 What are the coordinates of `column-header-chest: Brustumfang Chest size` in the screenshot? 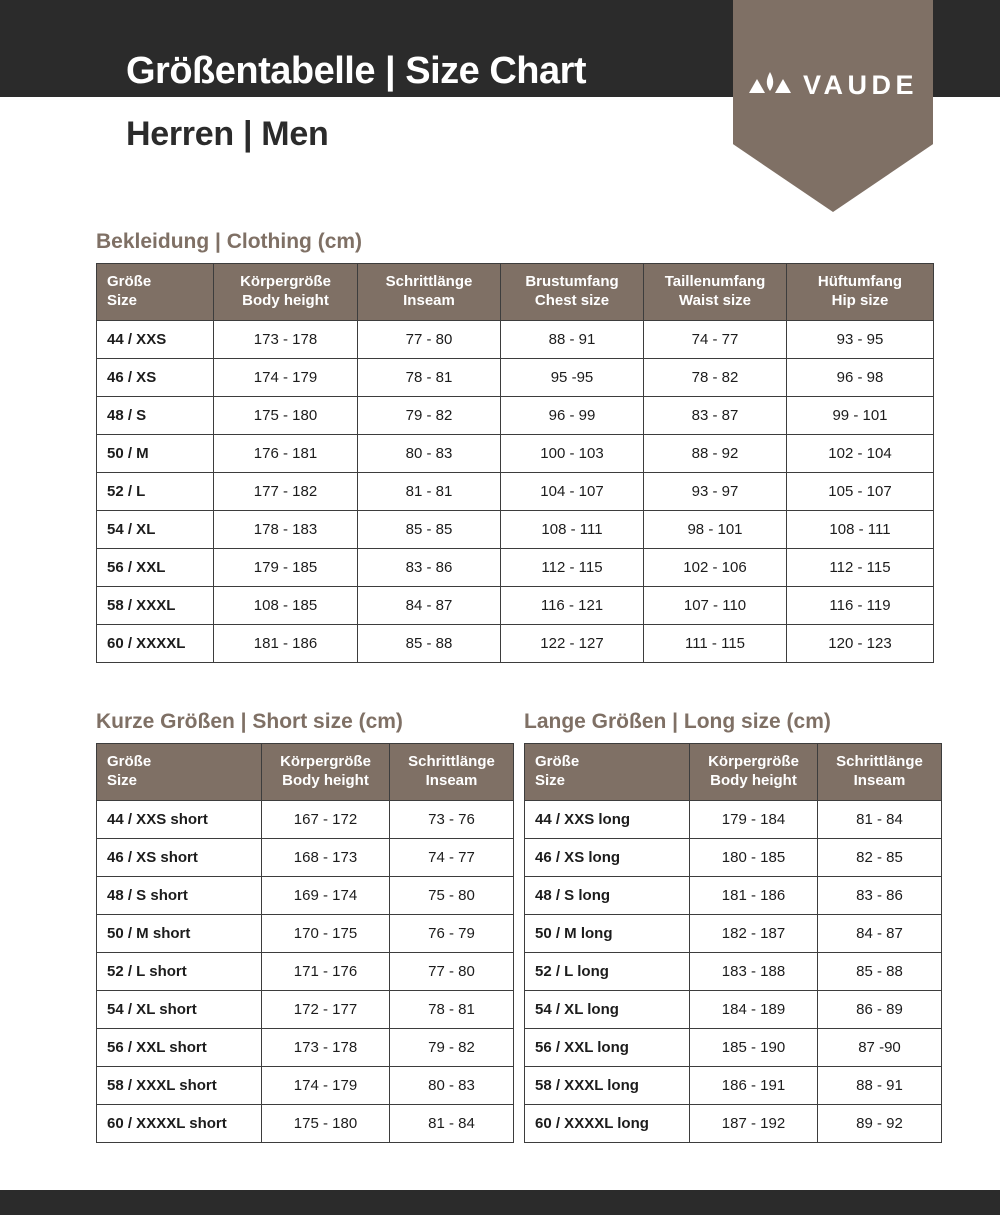 It's located at (572, 292).